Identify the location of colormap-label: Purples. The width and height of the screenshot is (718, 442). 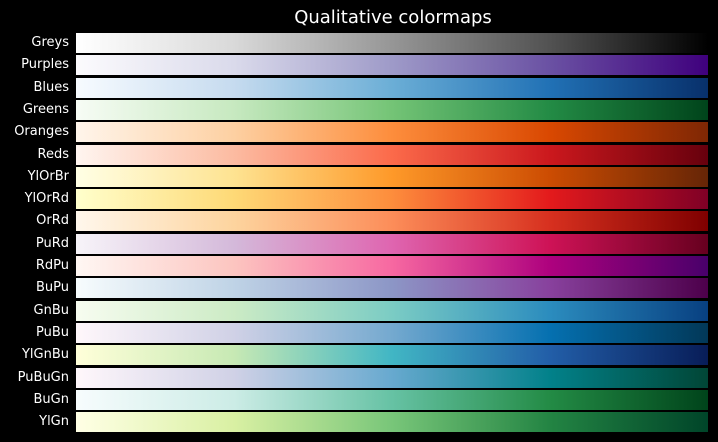
(45, 65).